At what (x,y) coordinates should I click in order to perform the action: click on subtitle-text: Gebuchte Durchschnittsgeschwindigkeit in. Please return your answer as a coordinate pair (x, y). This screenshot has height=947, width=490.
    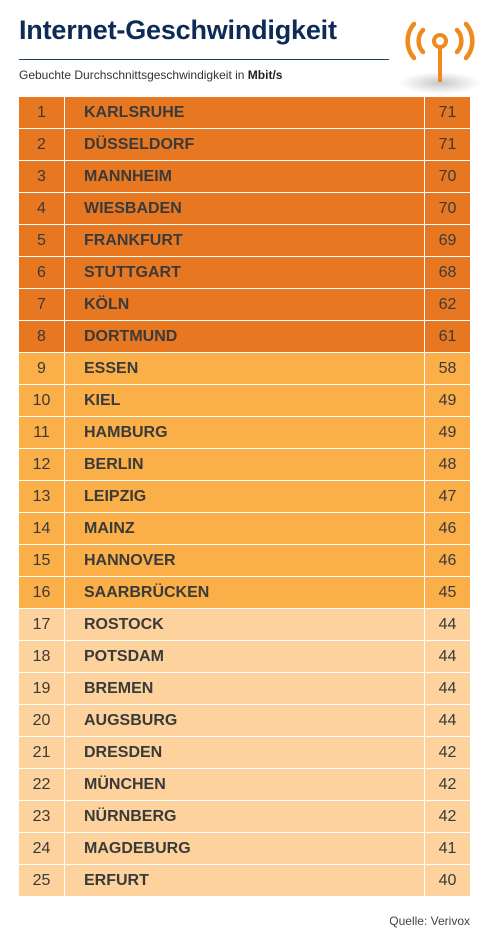
    Looking at the image, I should click on (132, 75).